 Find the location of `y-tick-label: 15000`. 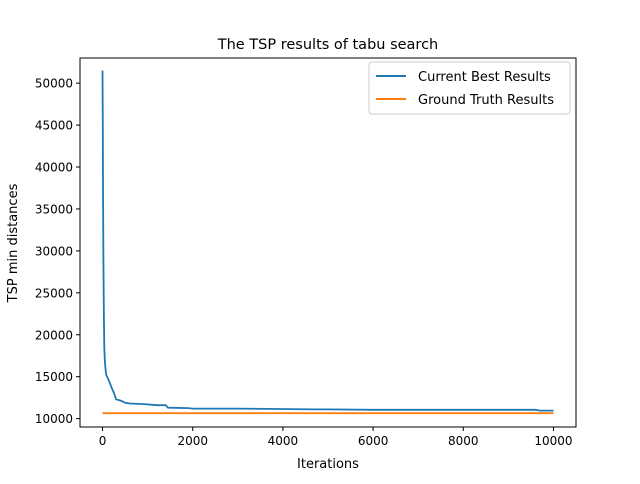

y-tick-label: 15000 is located at coordinates (54, 377).